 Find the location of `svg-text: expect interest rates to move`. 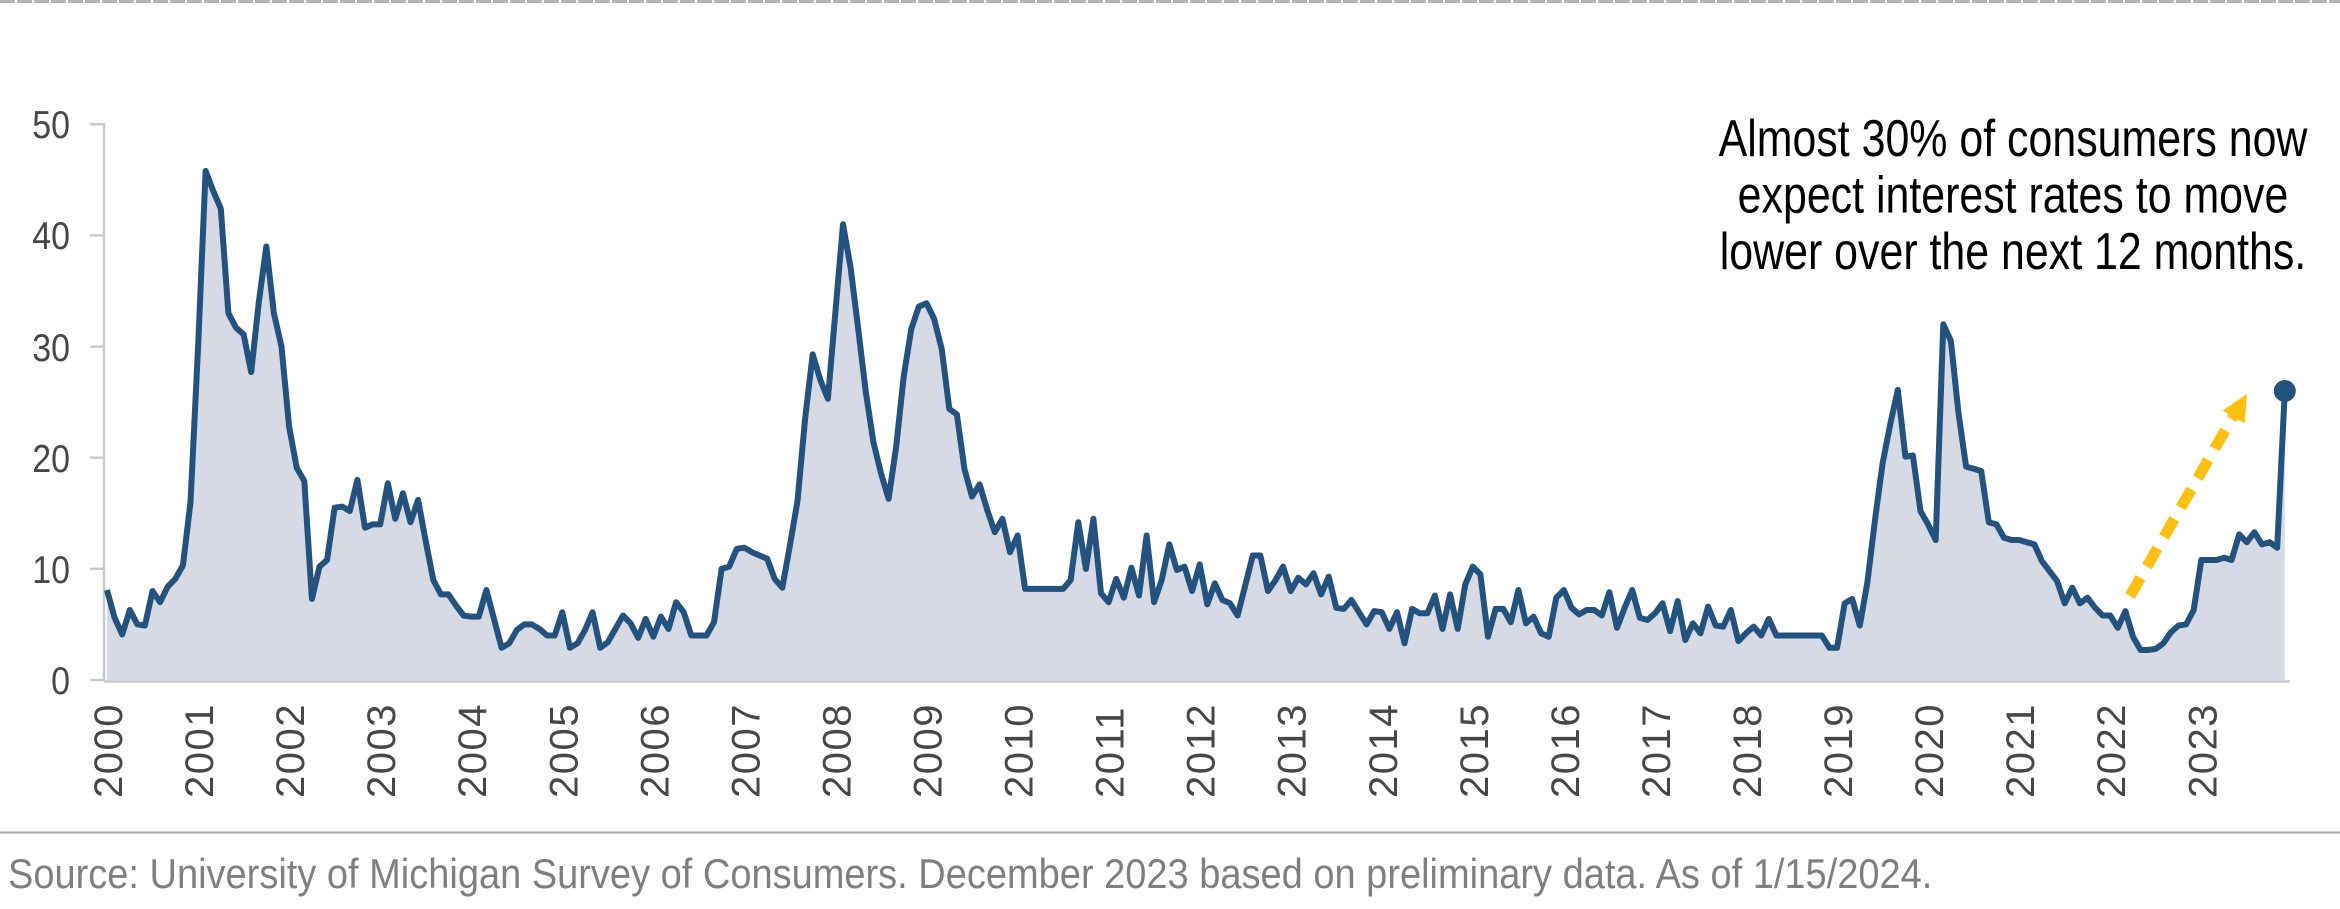

svg-text: expect interest rates to move is located at coordinates (2013, 196).